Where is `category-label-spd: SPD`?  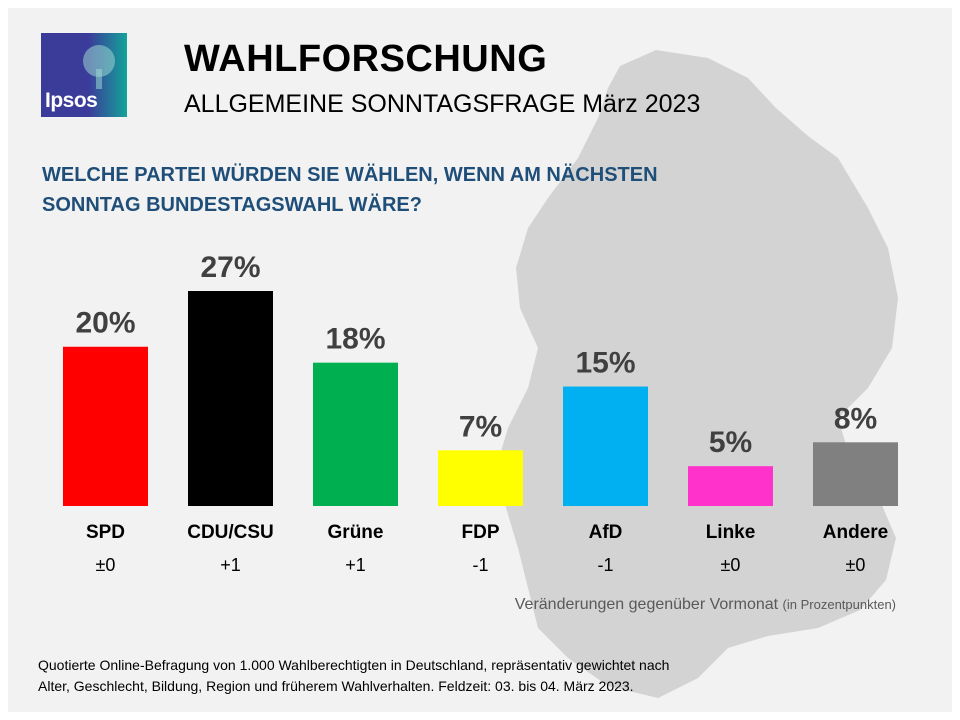 category-label-spd: SPD is located at coordinates (105, 532).